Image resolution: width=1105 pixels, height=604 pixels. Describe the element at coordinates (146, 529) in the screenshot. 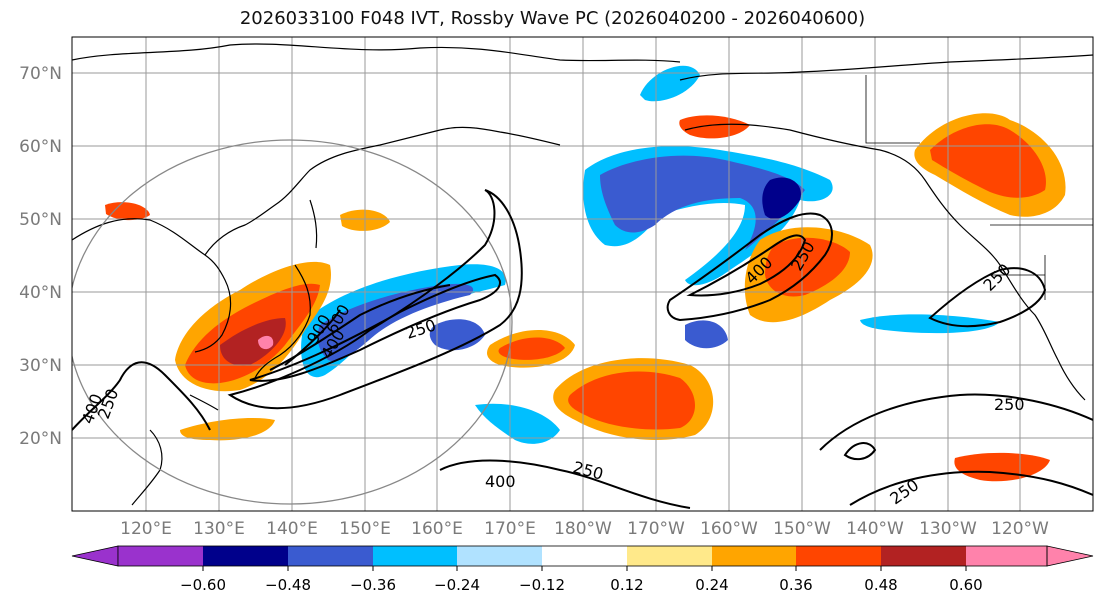

I see `lon-label: 120°E` at that location.